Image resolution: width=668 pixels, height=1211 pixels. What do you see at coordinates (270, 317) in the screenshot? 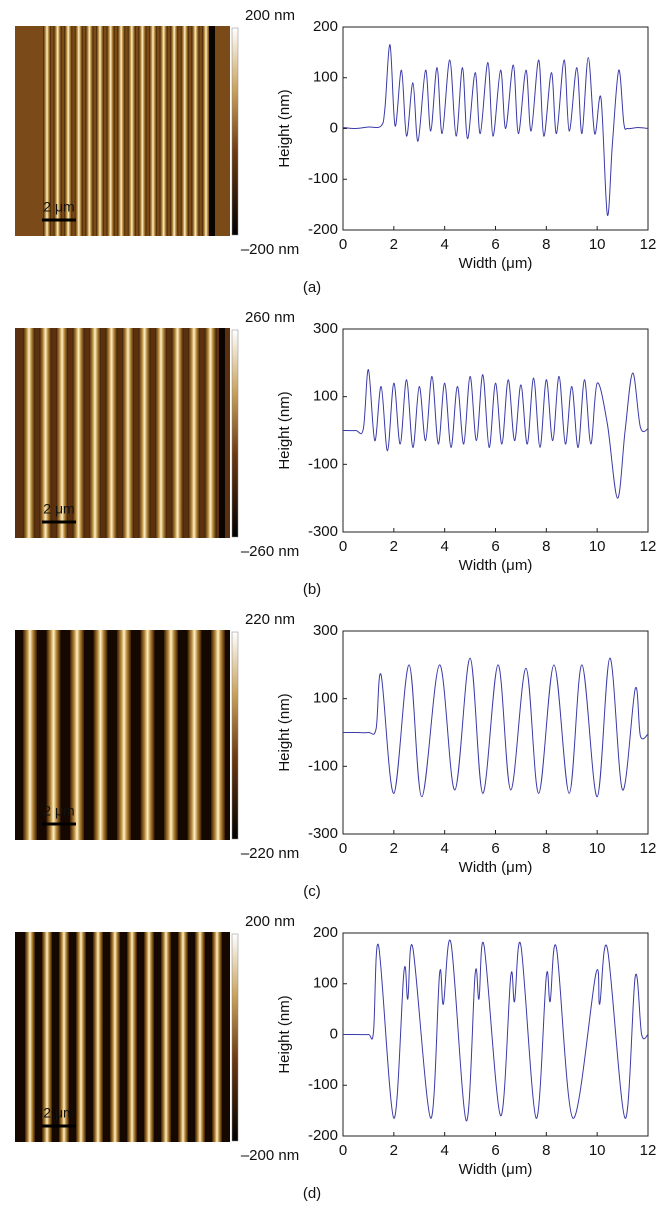
I see `color-scale-max: 260 nm` at bounding box center [270, 317].